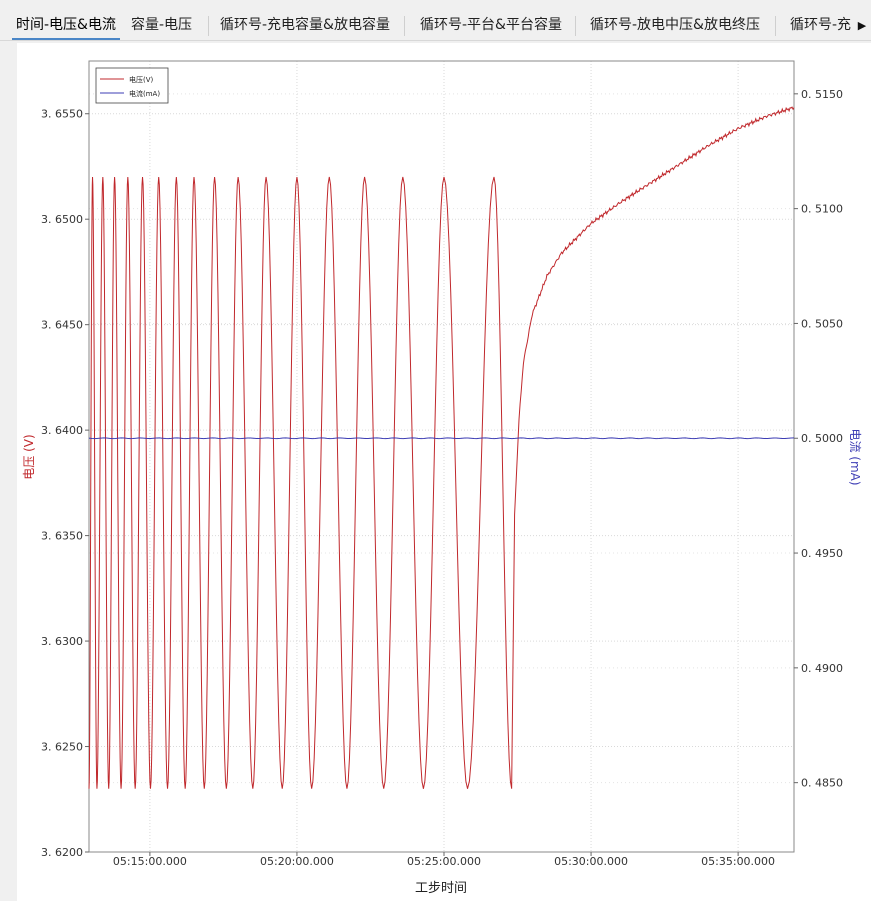 This screenshot has height=901, width=871. Describe the element at coordinates (821, 25) in the screenshot. I see `tab-cycle-charge-truncated: 循环号-充` at that location.